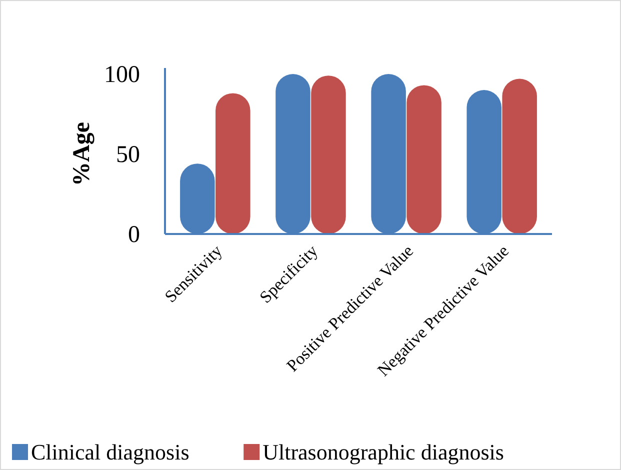 This screenshot has width=621, height=470. I want to click on y-tick-label: 0, so click(134, 235).